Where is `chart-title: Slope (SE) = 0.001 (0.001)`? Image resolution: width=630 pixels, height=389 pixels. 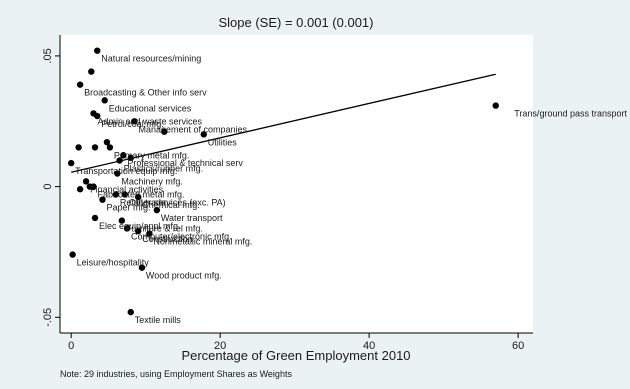 chart-title: Slope (SE) = 0.001 (0.001) is located at coordinates (295, 22).